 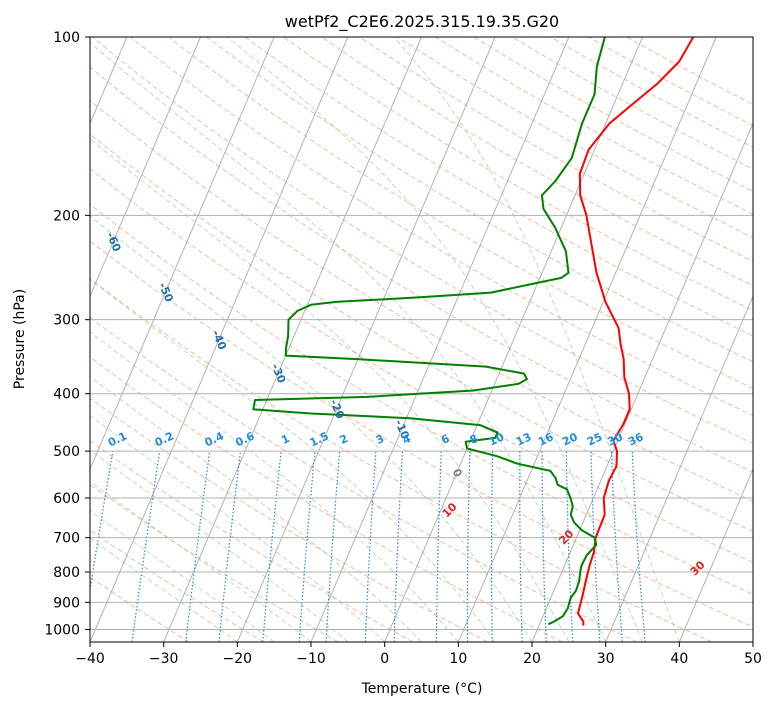 I want to click on y-axis-ticks: 100 200 300 400 500 600 700 800 900 1000, so click(x=67, y=334).